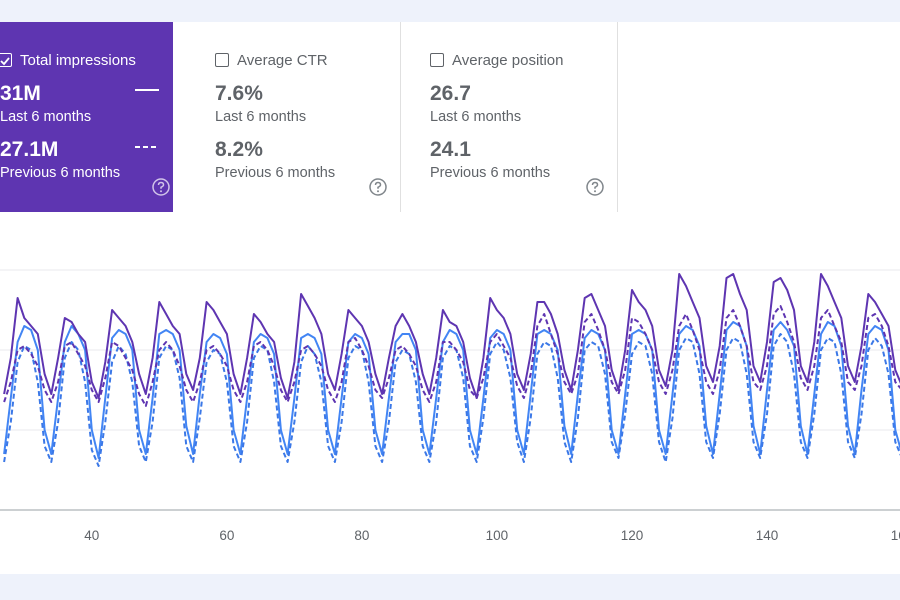 This screenshot has width=900, height=600. Describe the element at coordinates (450, 93) in the screenshot. I see `current-value: 26.7` at that location.